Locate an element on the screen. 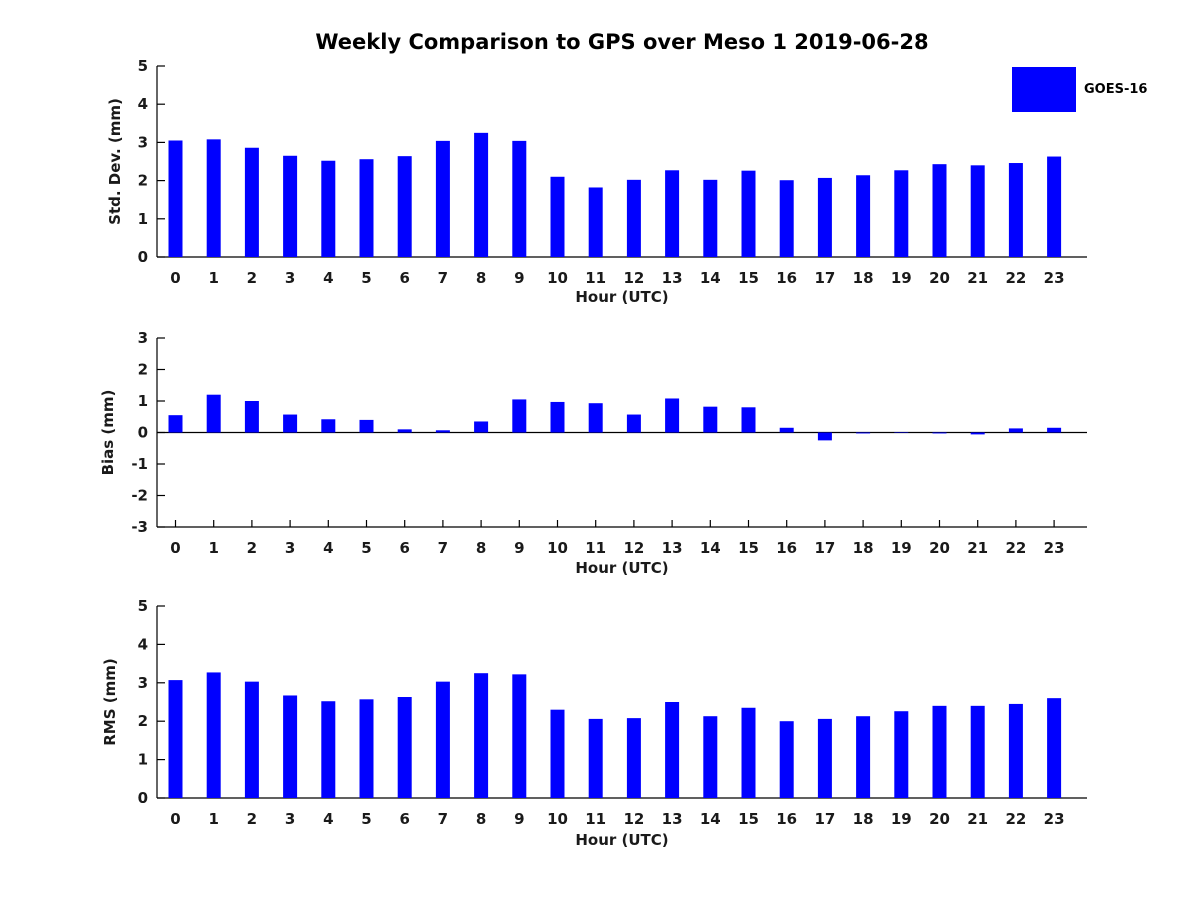 The width and height of the screenshot is (1200, 900). x-tick-label: 8 is located at coordinates (481, 278).